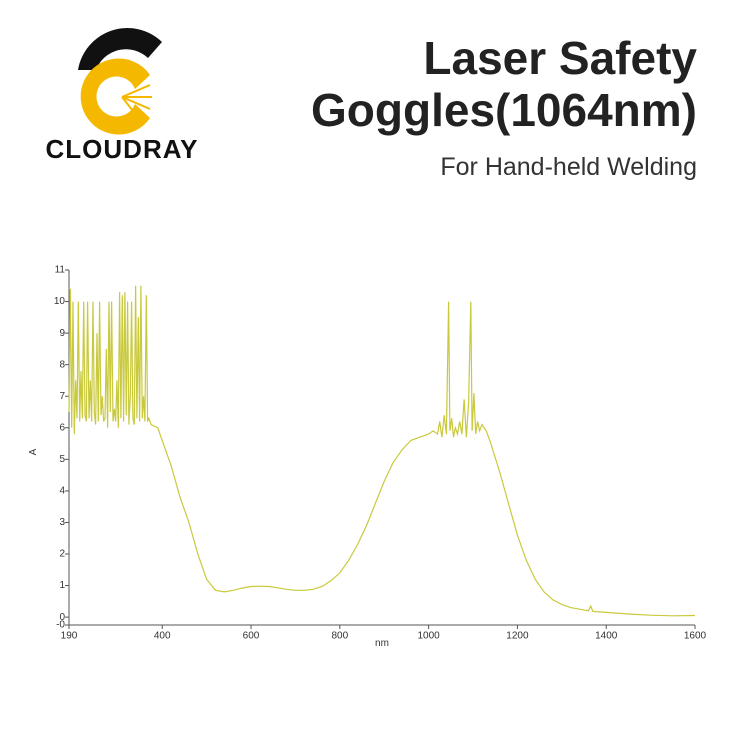 The image size is (730, 730). I want to click on x-tick-label: 600, so click(251, 636).